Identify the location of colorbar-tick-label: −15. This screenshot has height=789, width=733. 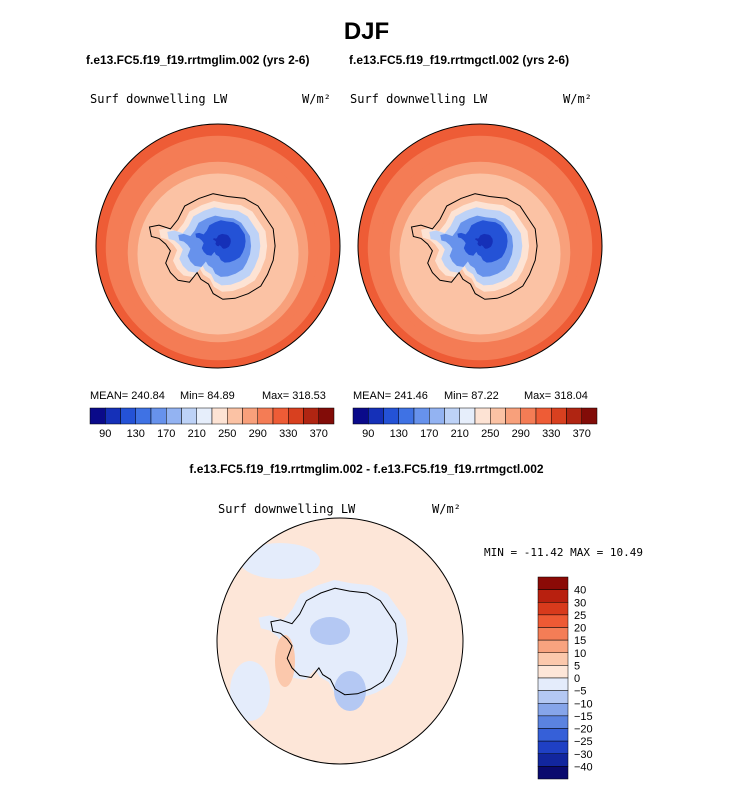
(583, 717).